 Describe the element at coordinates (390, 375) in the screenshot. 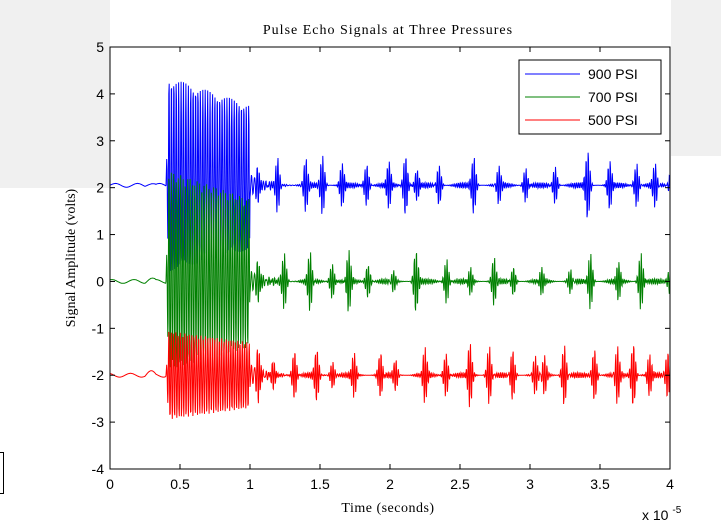

I see `series-line` at that location.